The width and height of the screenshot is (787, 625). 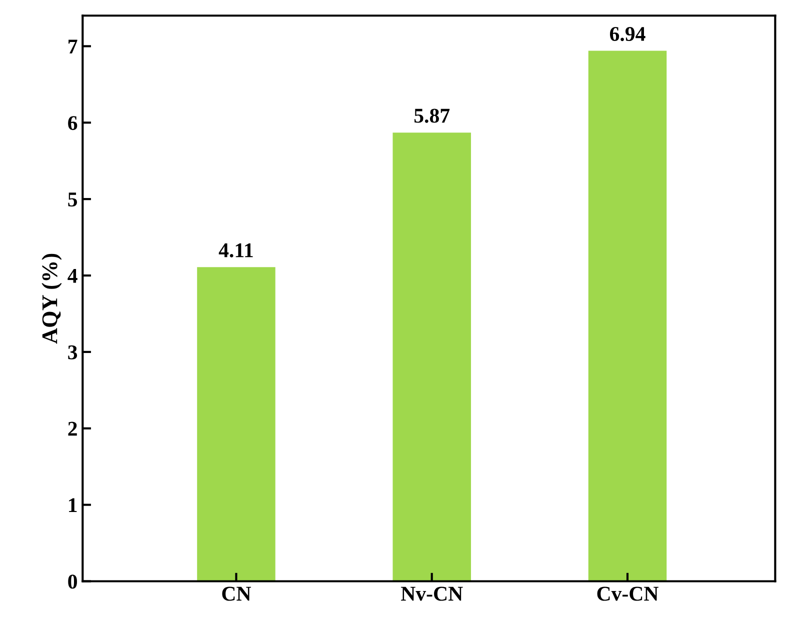 What do you see at coordinates (73, 199) in the screenshot?
I see `y-tick-label: 5` at bounding box center [73, 199].